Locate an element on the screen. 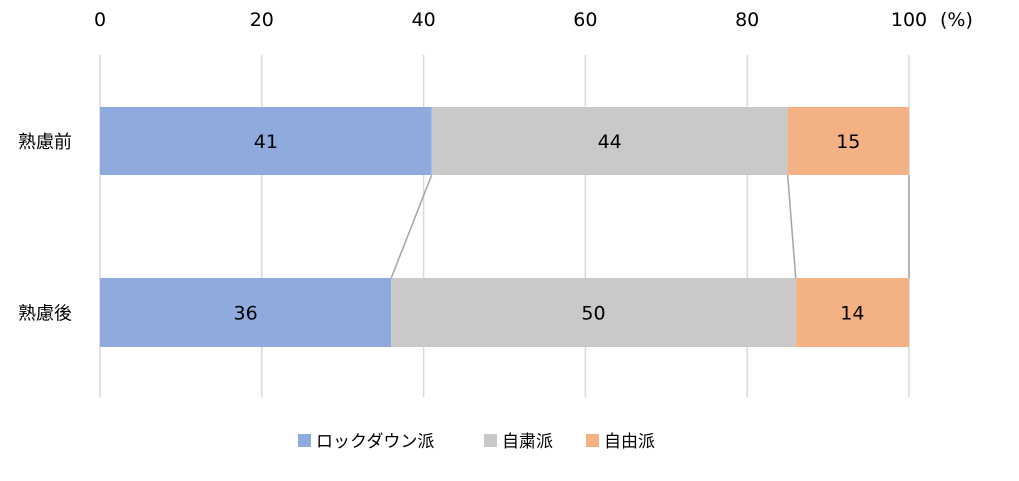 This screenshot has width=1019, height=481. legend-label-0: ロックダウン派 is located at coordinates (375, 442).